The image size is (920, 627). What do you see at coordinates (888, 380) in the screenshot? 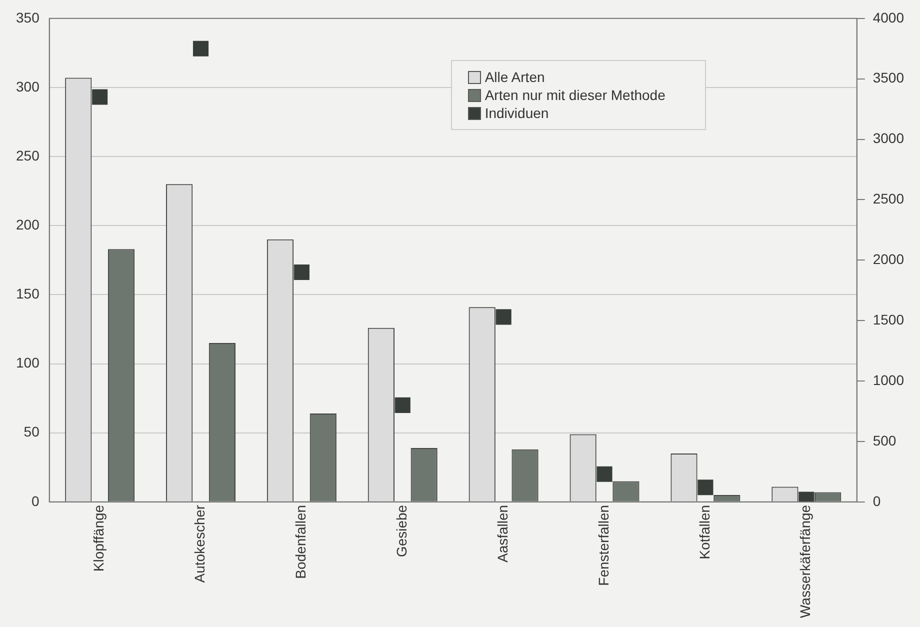
I see `y2-tick-label: 1000` at bounding box center [888, 380].